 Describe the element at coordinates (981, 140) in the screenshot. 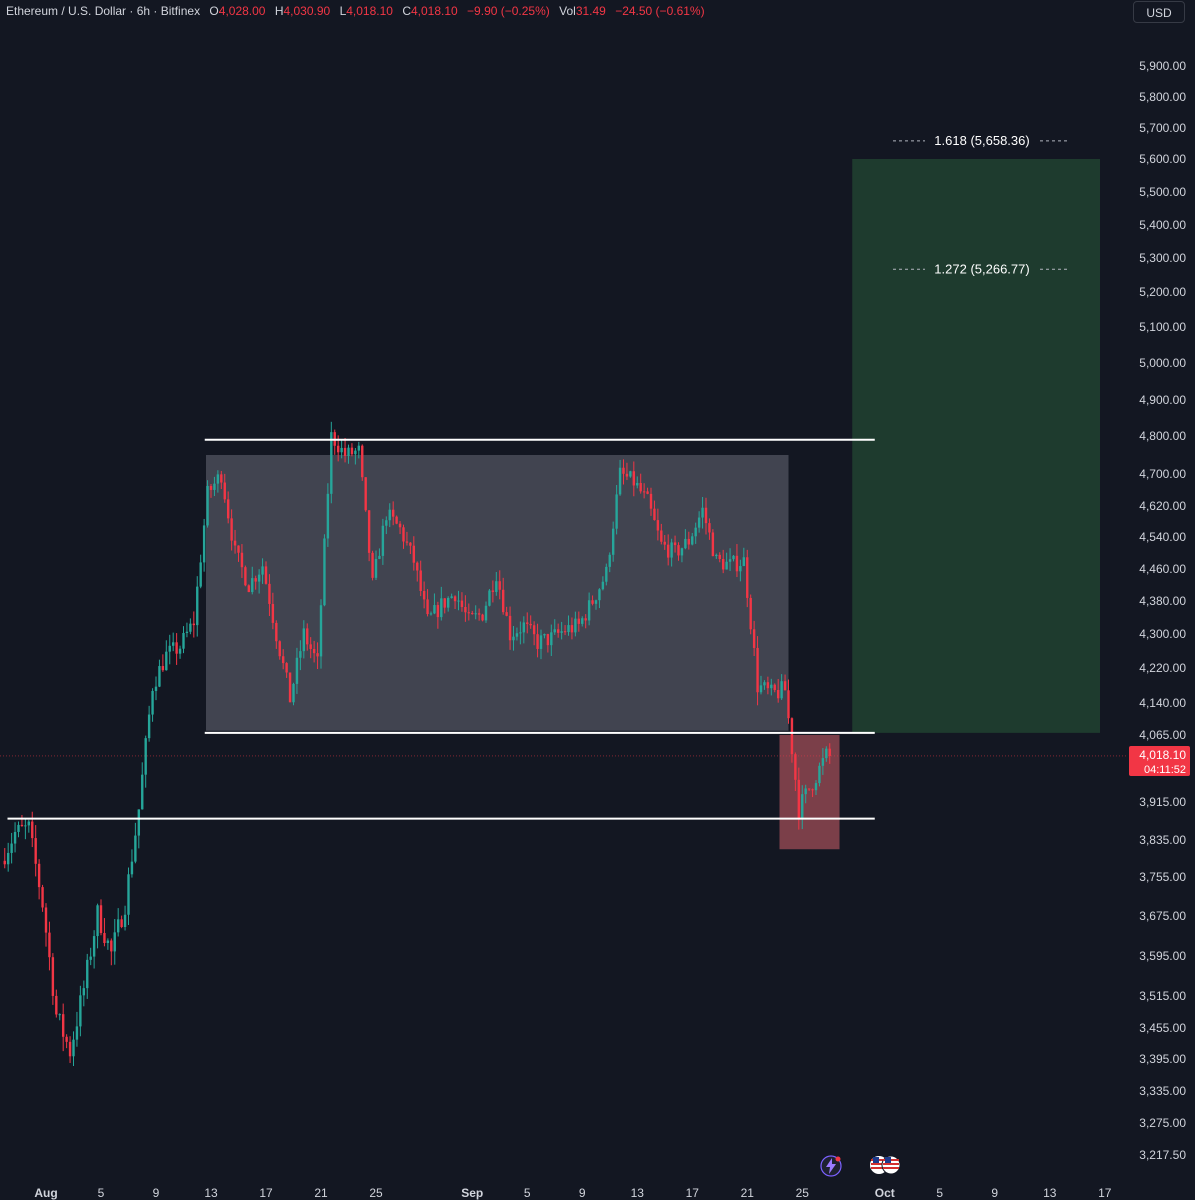

I see `fib-level-label: 1.618 (5,658.36)` at that location.